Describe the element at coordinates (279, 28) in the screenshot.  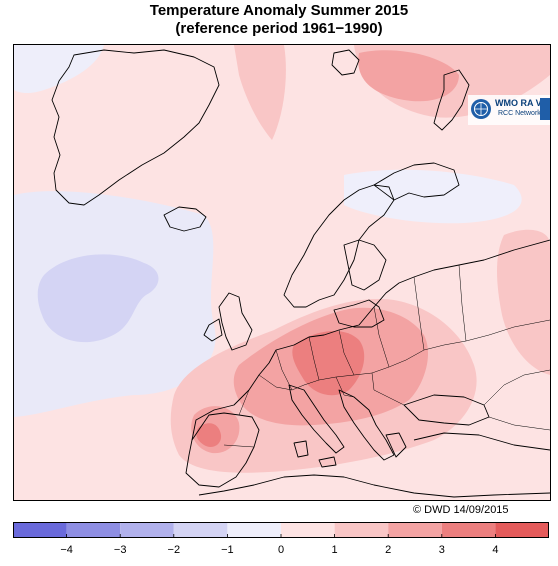
I see `map-subtitle: (reference period 1961−1990)` at that location.